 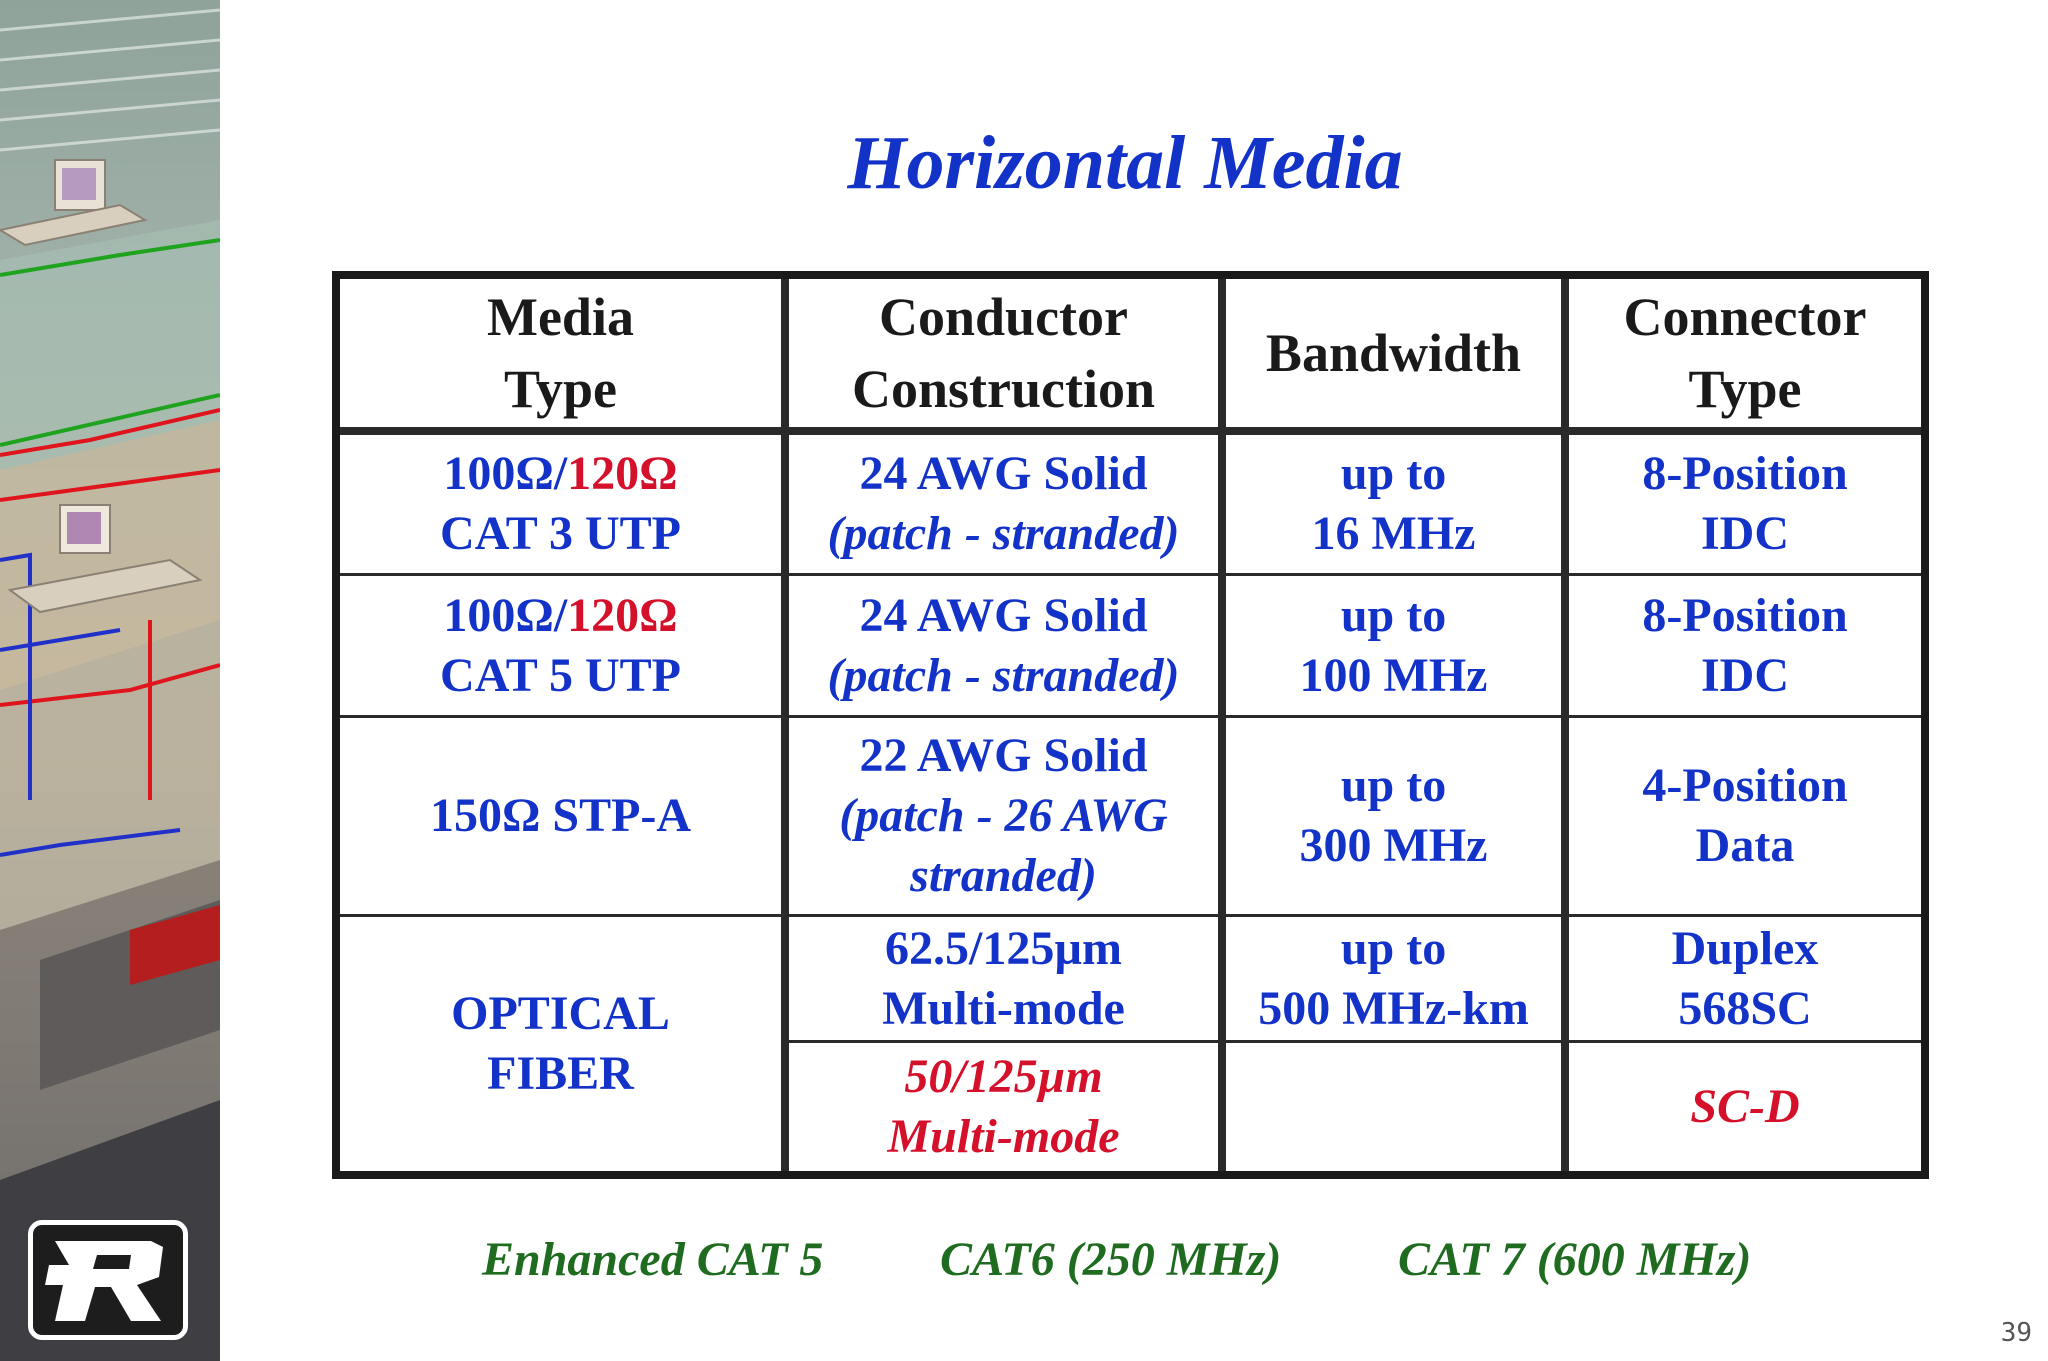 I want to click on table-row-cat5-bandwidth: up to 100 MHz, so click(x=1393, y=645).